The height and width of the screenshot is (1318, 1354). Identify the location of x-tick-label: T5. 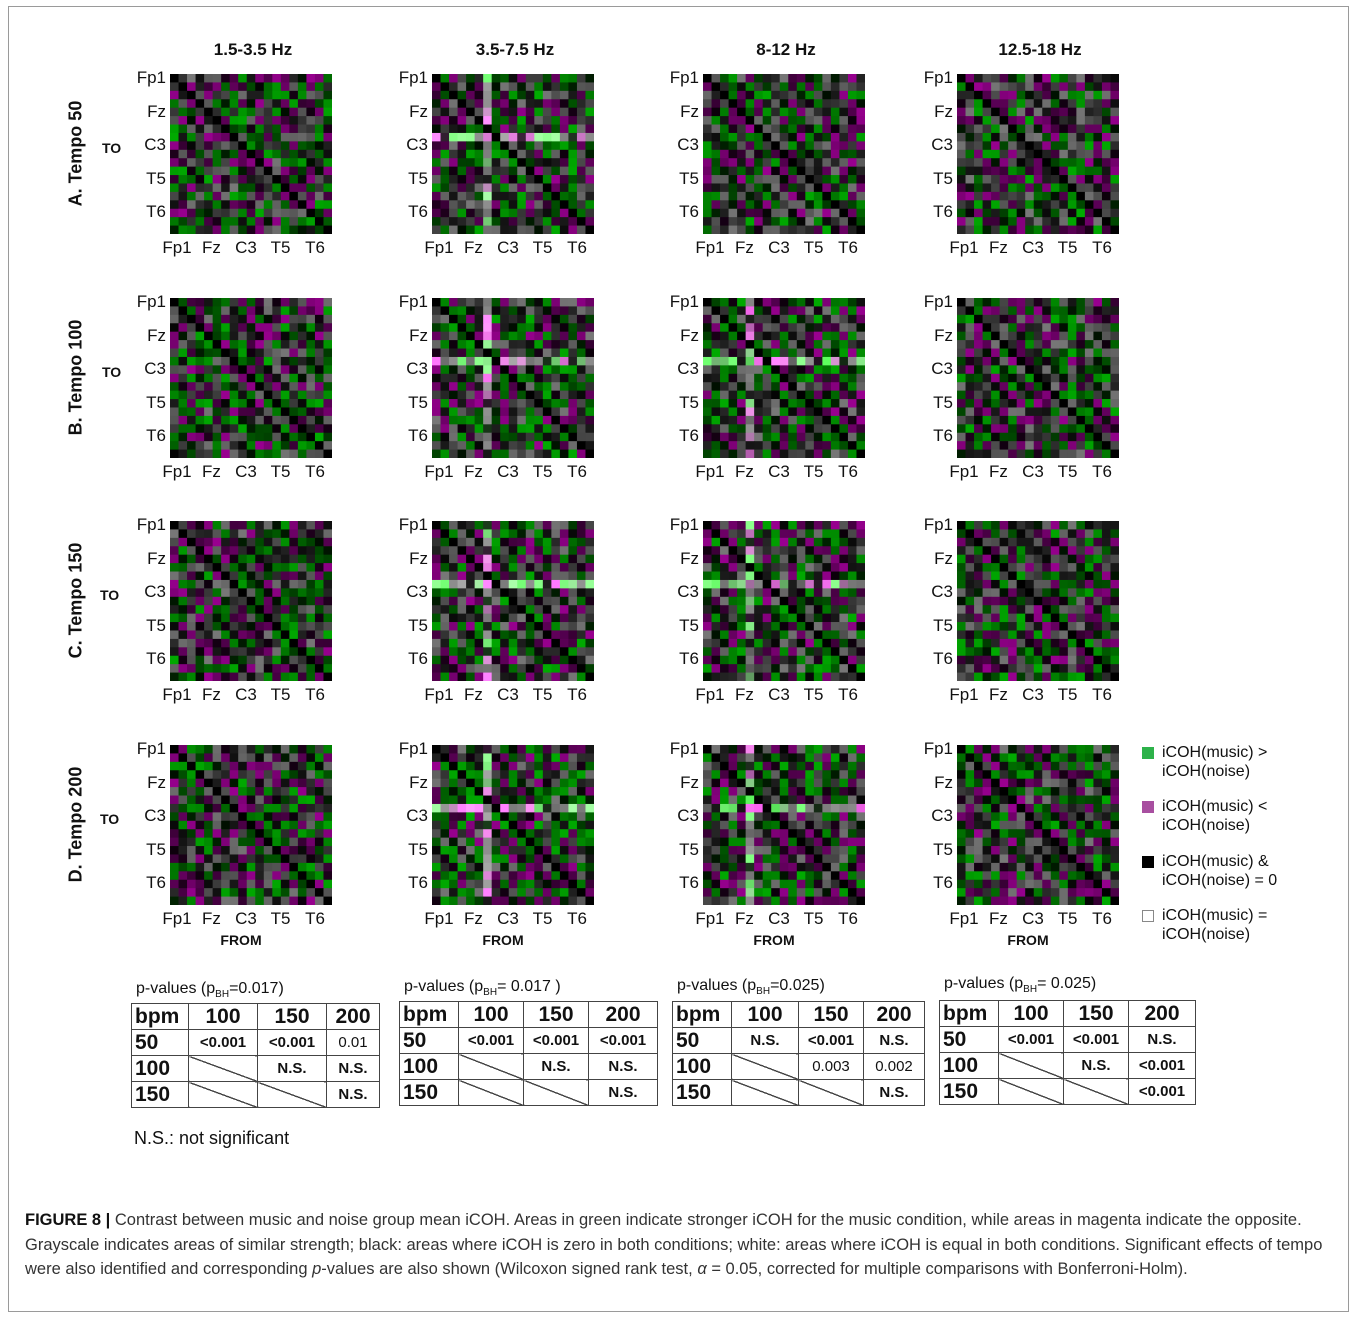
(813, 247).